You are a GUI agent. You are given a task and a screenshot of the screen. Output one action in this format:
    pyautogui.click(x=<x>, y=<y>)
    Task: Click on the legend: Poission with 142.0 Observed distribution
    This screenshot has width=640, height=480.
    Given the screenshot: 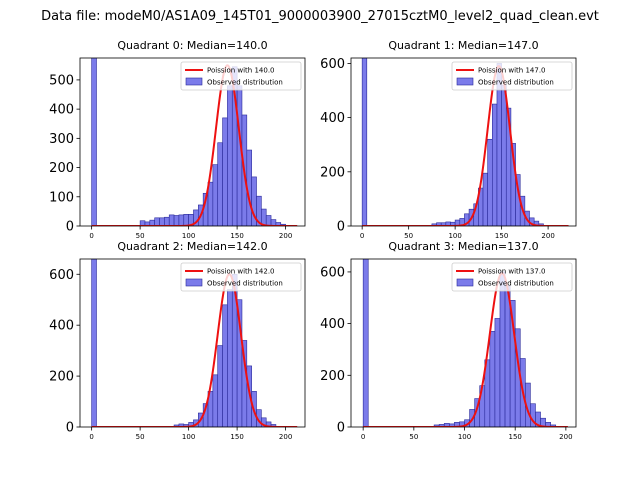 What is the action you would take?
    pyautogui.click(x=241, y=277)
    